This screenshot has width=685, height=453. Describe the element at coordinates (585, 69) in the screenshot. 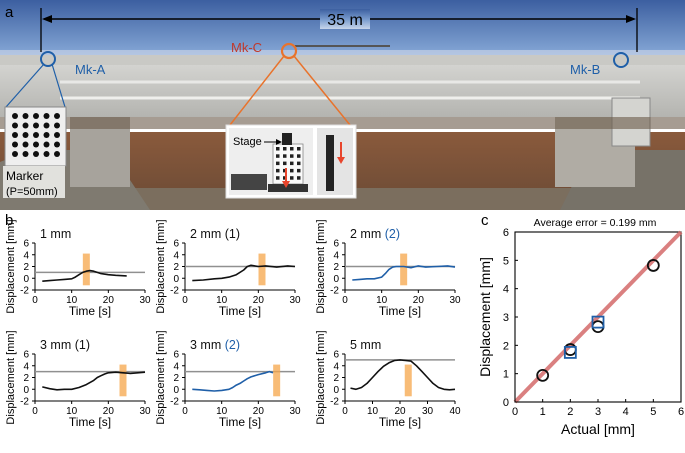

I see `marker-b-label: Mk-B` at that location.